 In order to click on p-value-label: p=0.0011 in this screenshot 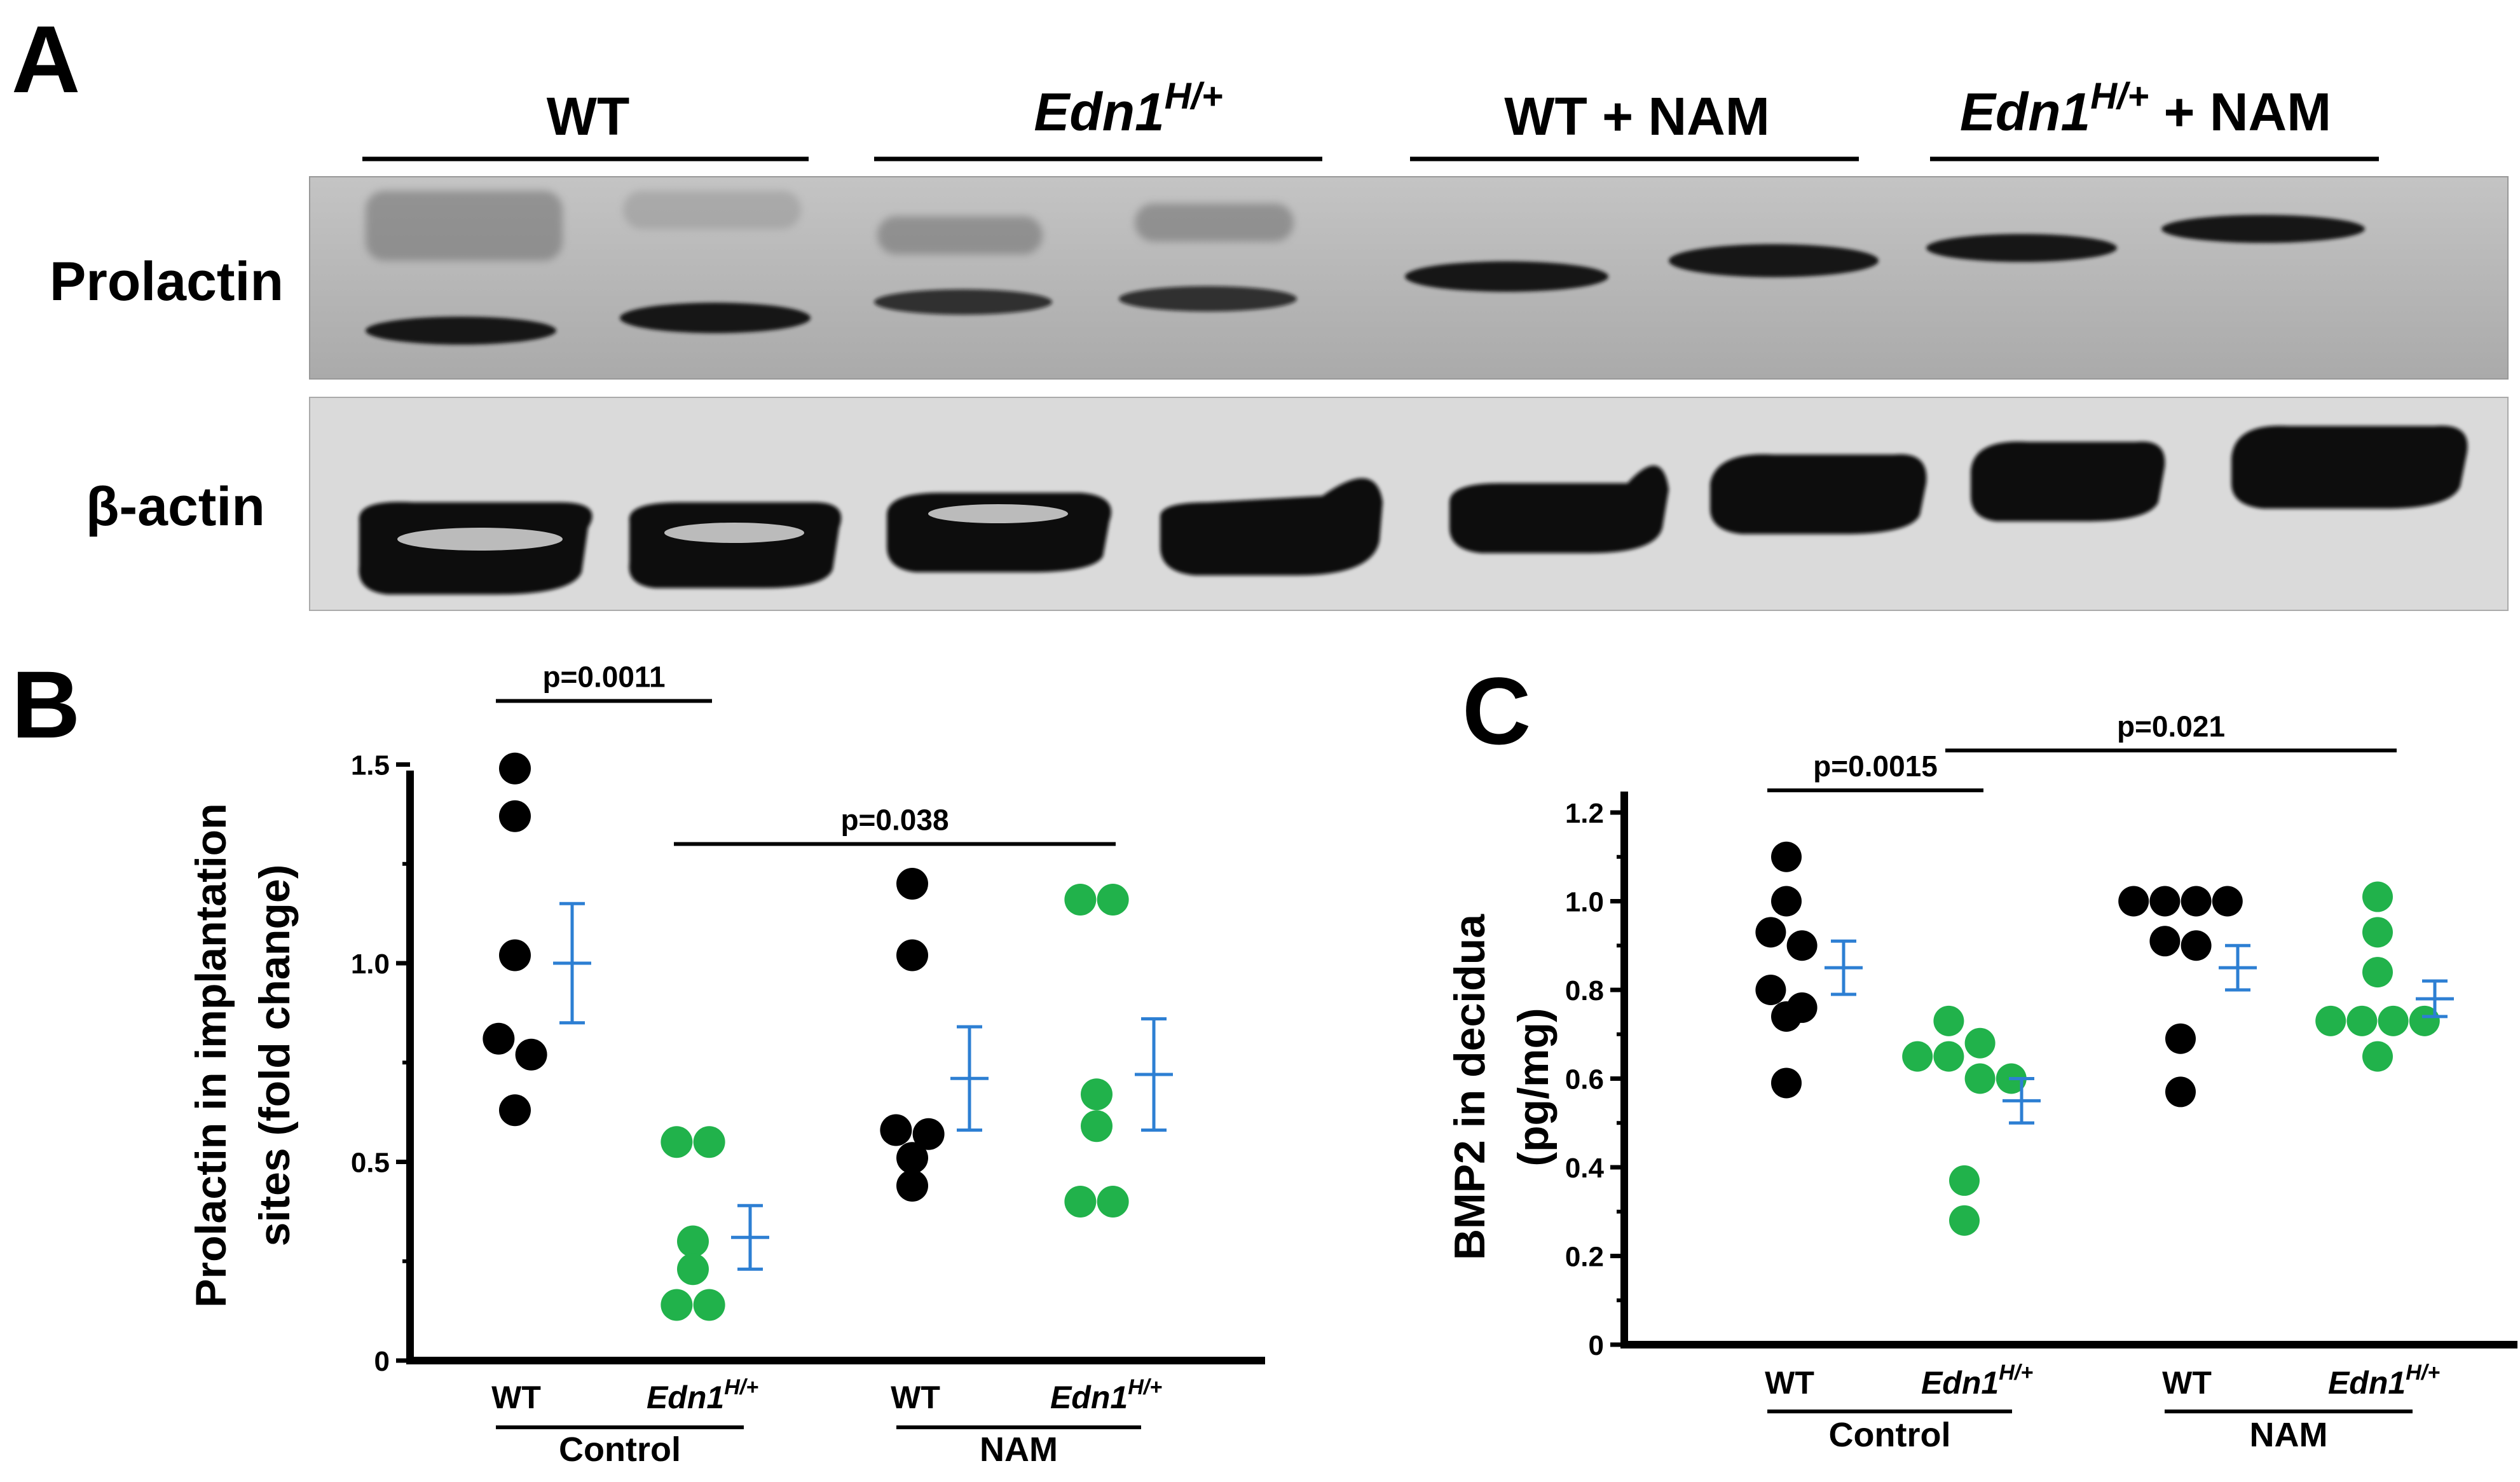, I will do `click(603, 677)`.